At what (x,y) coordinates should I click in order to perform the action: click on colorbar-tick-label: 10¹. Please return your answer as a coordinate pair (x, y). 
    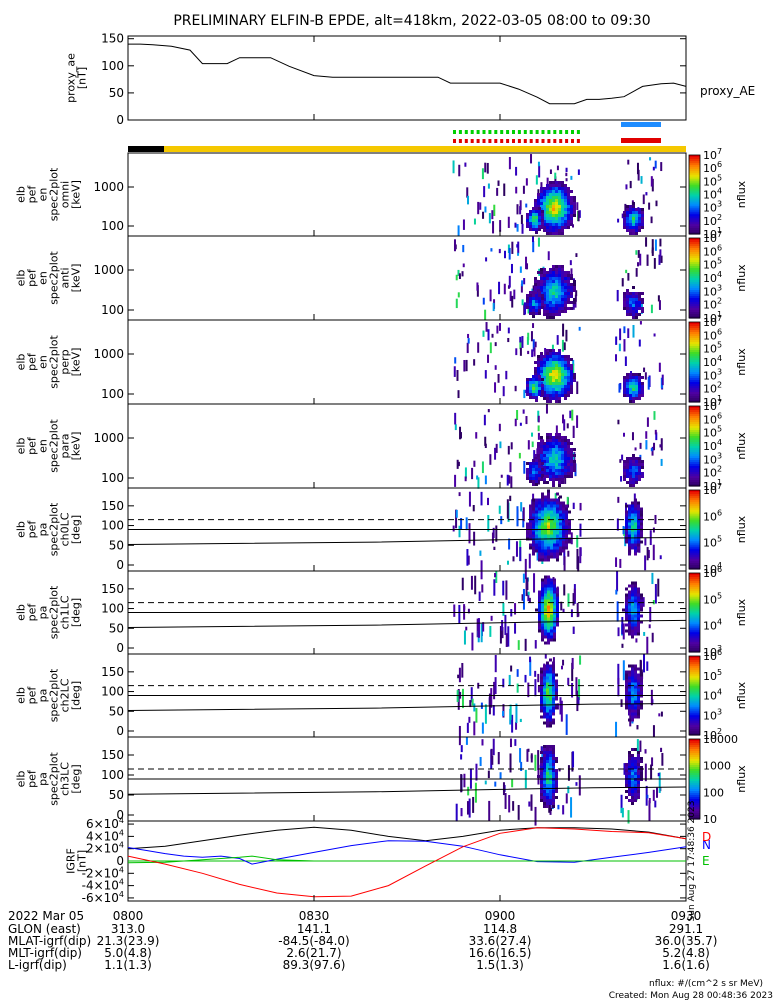
    Looking at the image, I should click on (712, 233).